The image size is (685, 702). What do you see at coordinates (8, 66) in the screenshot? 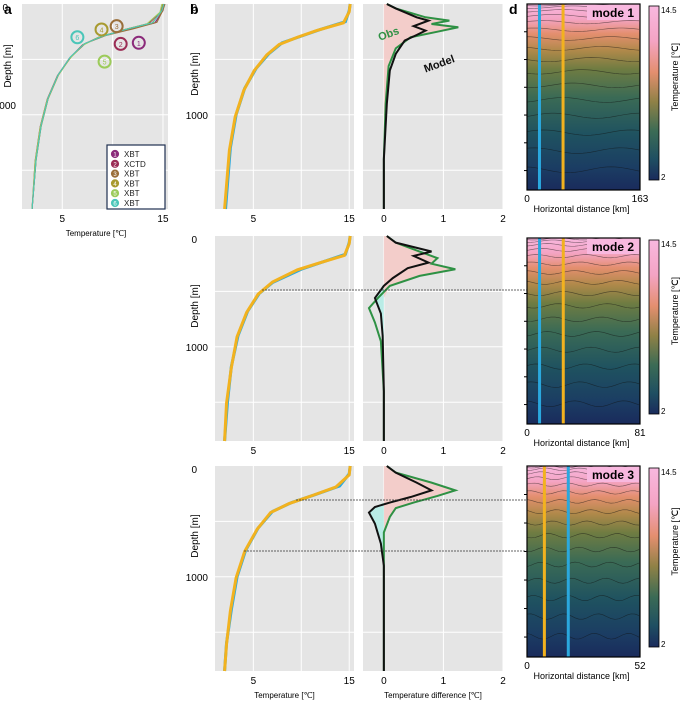
I see `panel-a-ylabel: Depth [m]` at bounding box center [8, 66].